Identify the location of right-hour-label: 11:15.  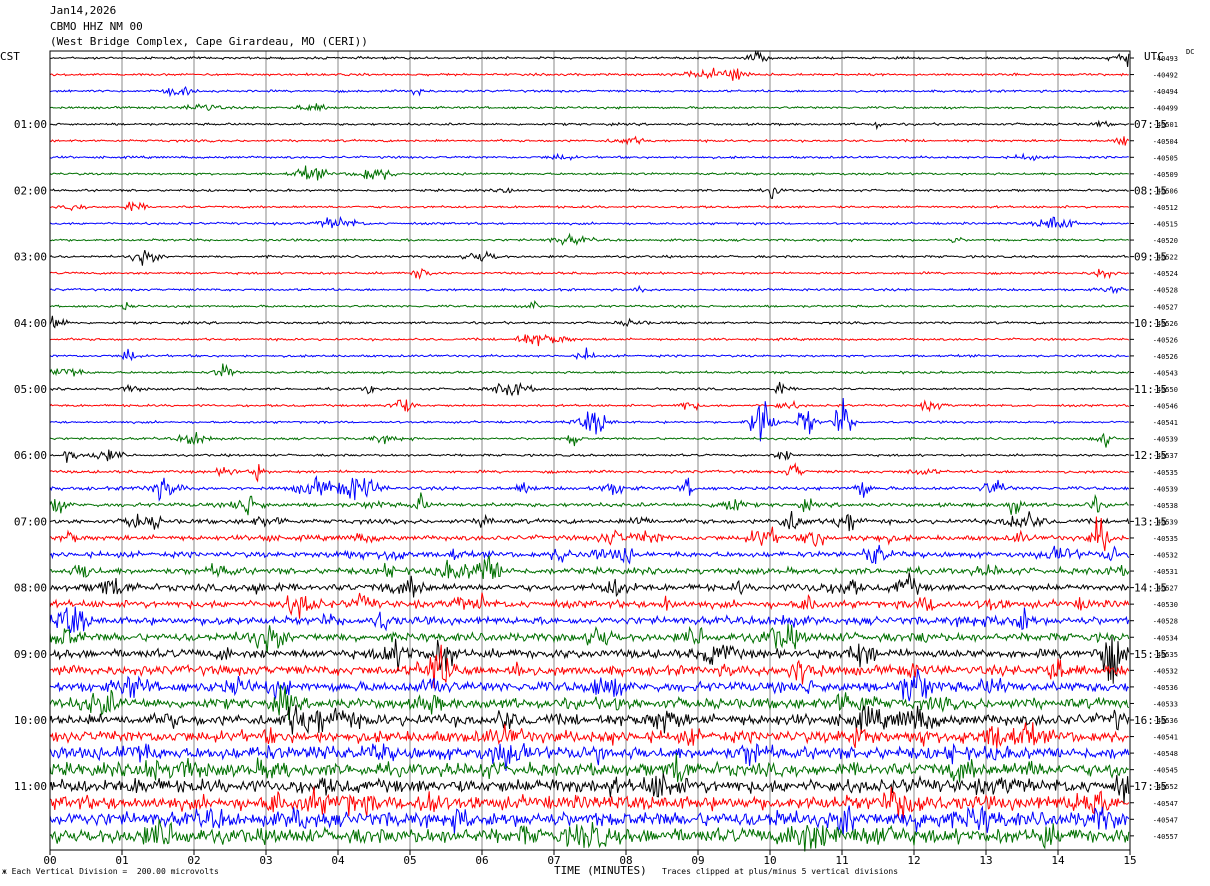
(1150, 389).